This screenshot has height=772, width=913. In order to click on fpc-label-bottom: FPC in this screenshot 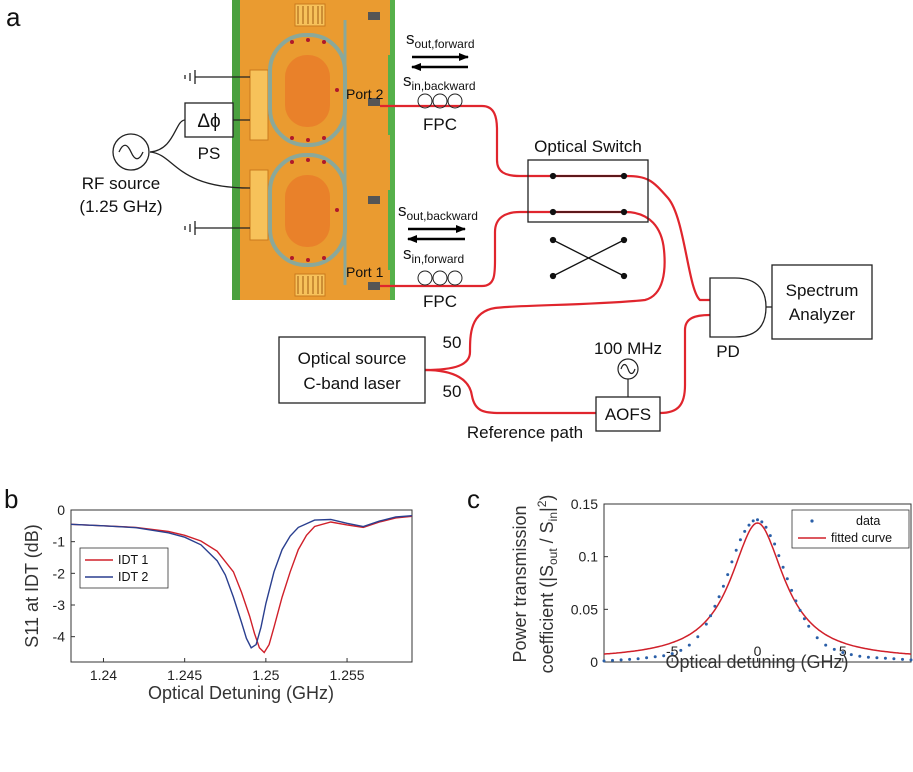, I will do `click(440, 301)`.